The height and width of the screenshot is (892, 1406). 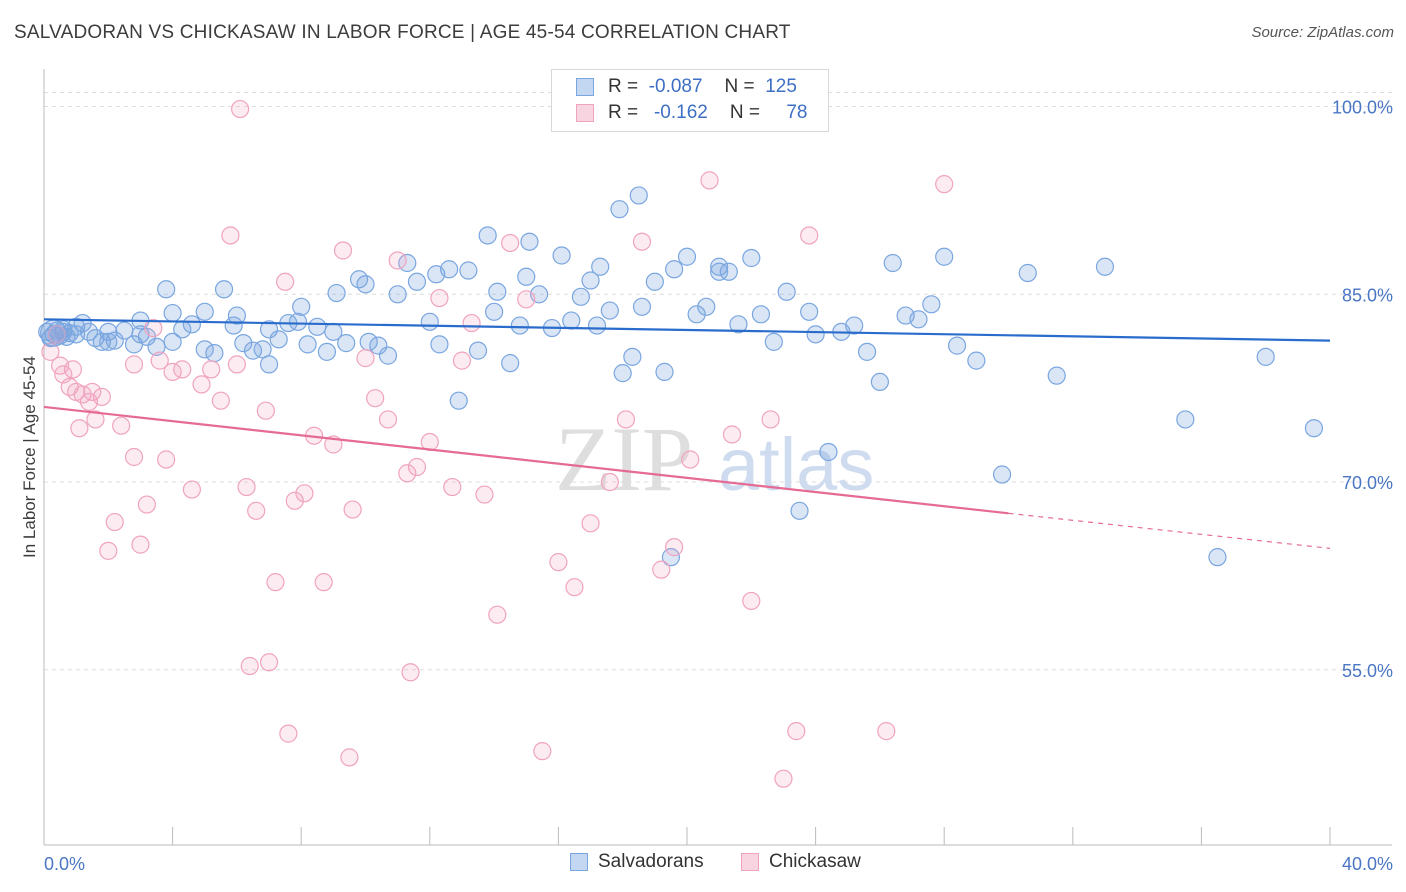 What do you see at coordinates (815, 861) in the screenshot?
I see `chickasaw-legend-label: Chickasaw` at bounding box center [815, 861].